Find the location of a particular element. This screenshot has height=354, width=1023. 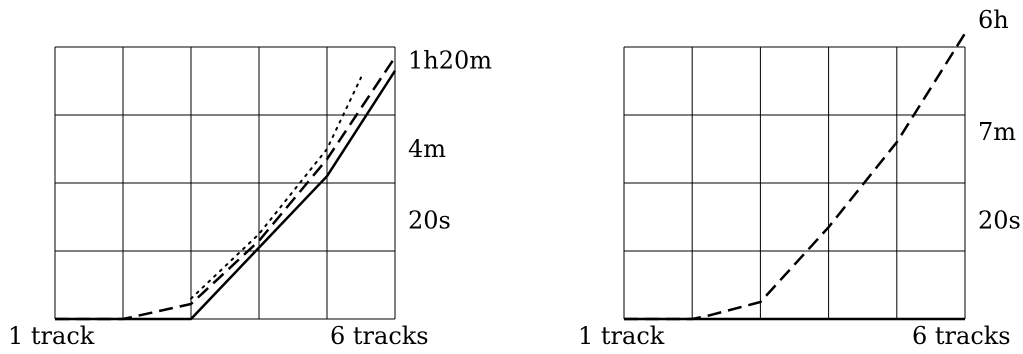

y-tick-label: 7m is located at coordinates (997, 132).